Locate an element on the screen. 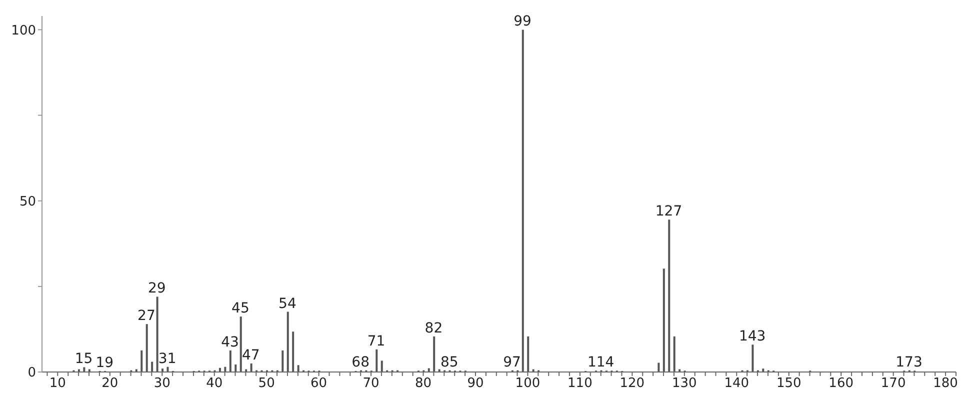 The height and width of the screenshot is (406, 974). annotation: 45 is located at coordinates (241, 308).